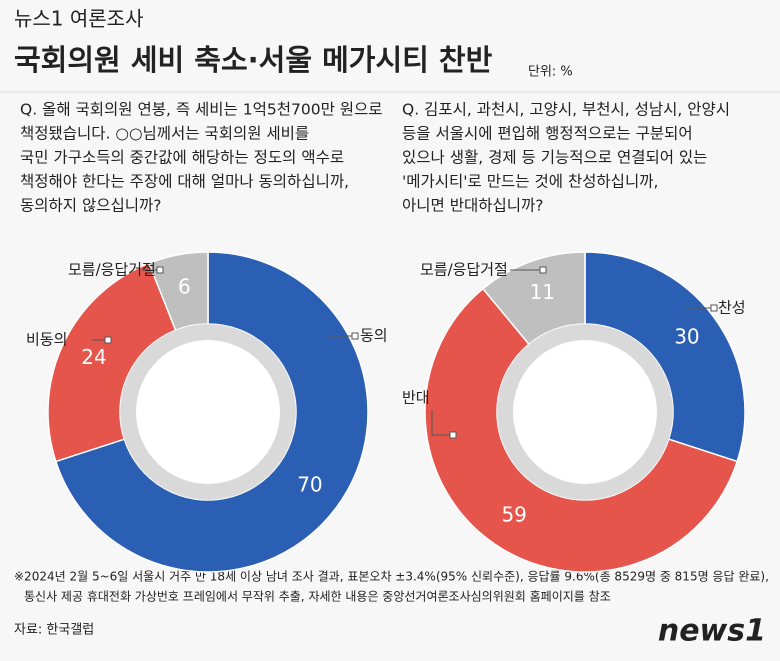  Describe the element at coordinates (442, 423) in the screenshot. I see `leader-line` at that location.